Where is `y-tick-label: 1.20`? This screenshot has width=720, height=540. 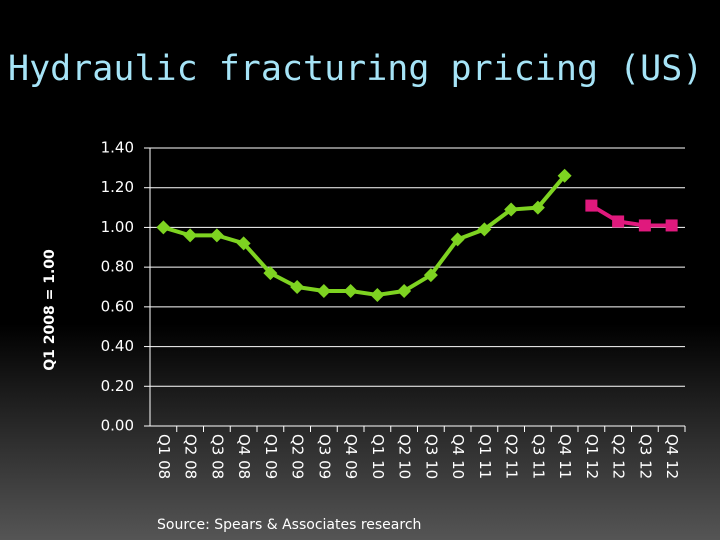 y-tick-label: 1.20 is located at coordinates (117, 187).